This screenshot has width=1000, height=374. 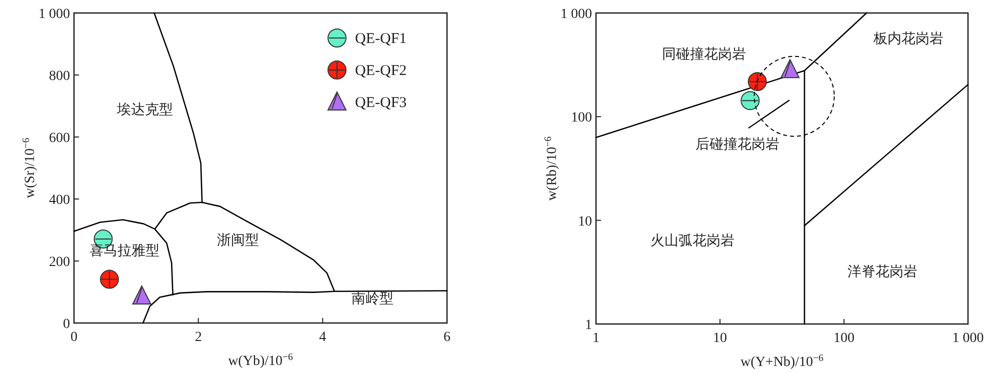 What do you see at coordinates (381, 39) in the screenshot?
I see `legend-label: QE-QF1` at bounding box center [381, 39].